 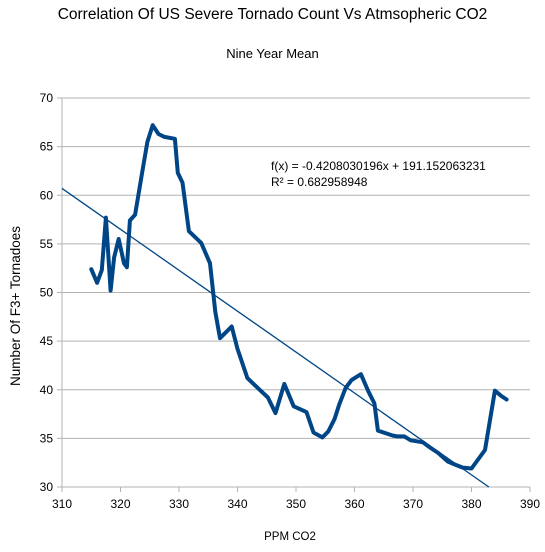 What do you see at coordinates (47, 341) in the screenshot?
I see `y-tick-label: 45` at bounding box center [47, 341].